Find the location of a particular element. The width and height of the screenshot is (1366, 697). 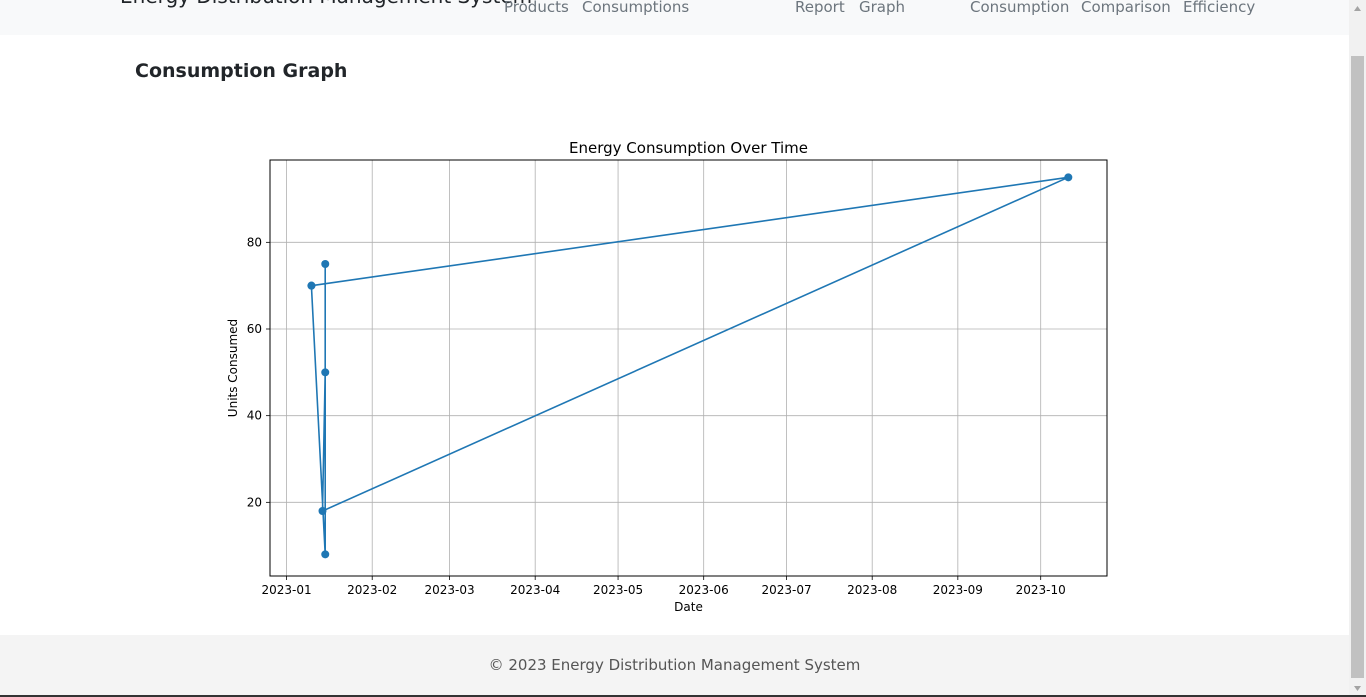

x-tick-label: 2023-09 is located at coordinates (958, 590).